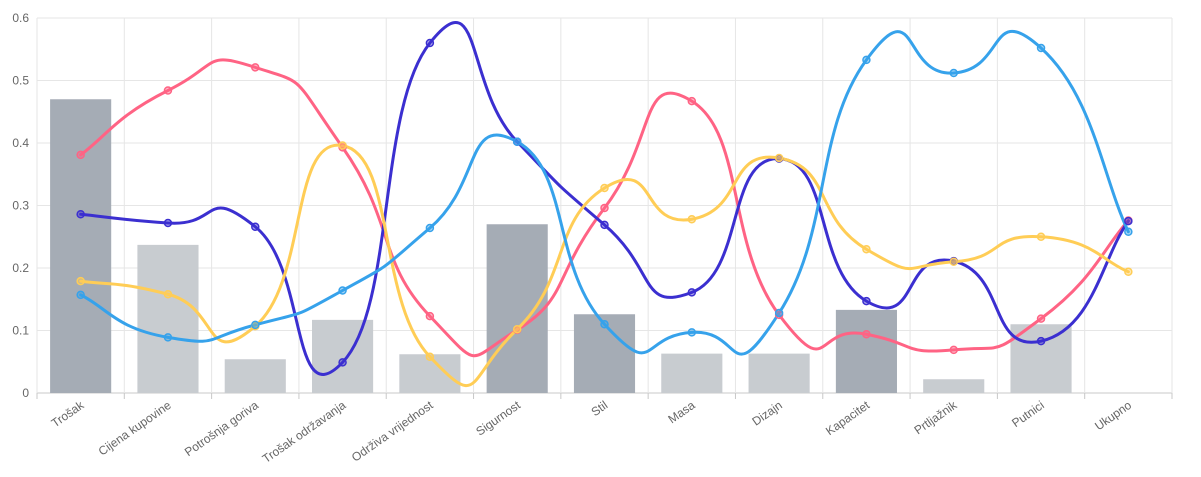  Describe the element at coordinates (498, 418) in the screenshot. I see `x-tick-label: Sigurnost` at that location.